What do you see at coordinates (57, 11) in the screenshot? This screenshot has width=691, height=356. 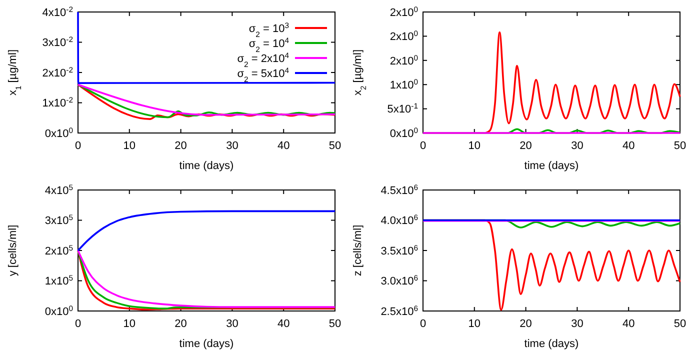 I see `y-tick-label: 4x10$^{-2}$` at bounding box center [57, 11].